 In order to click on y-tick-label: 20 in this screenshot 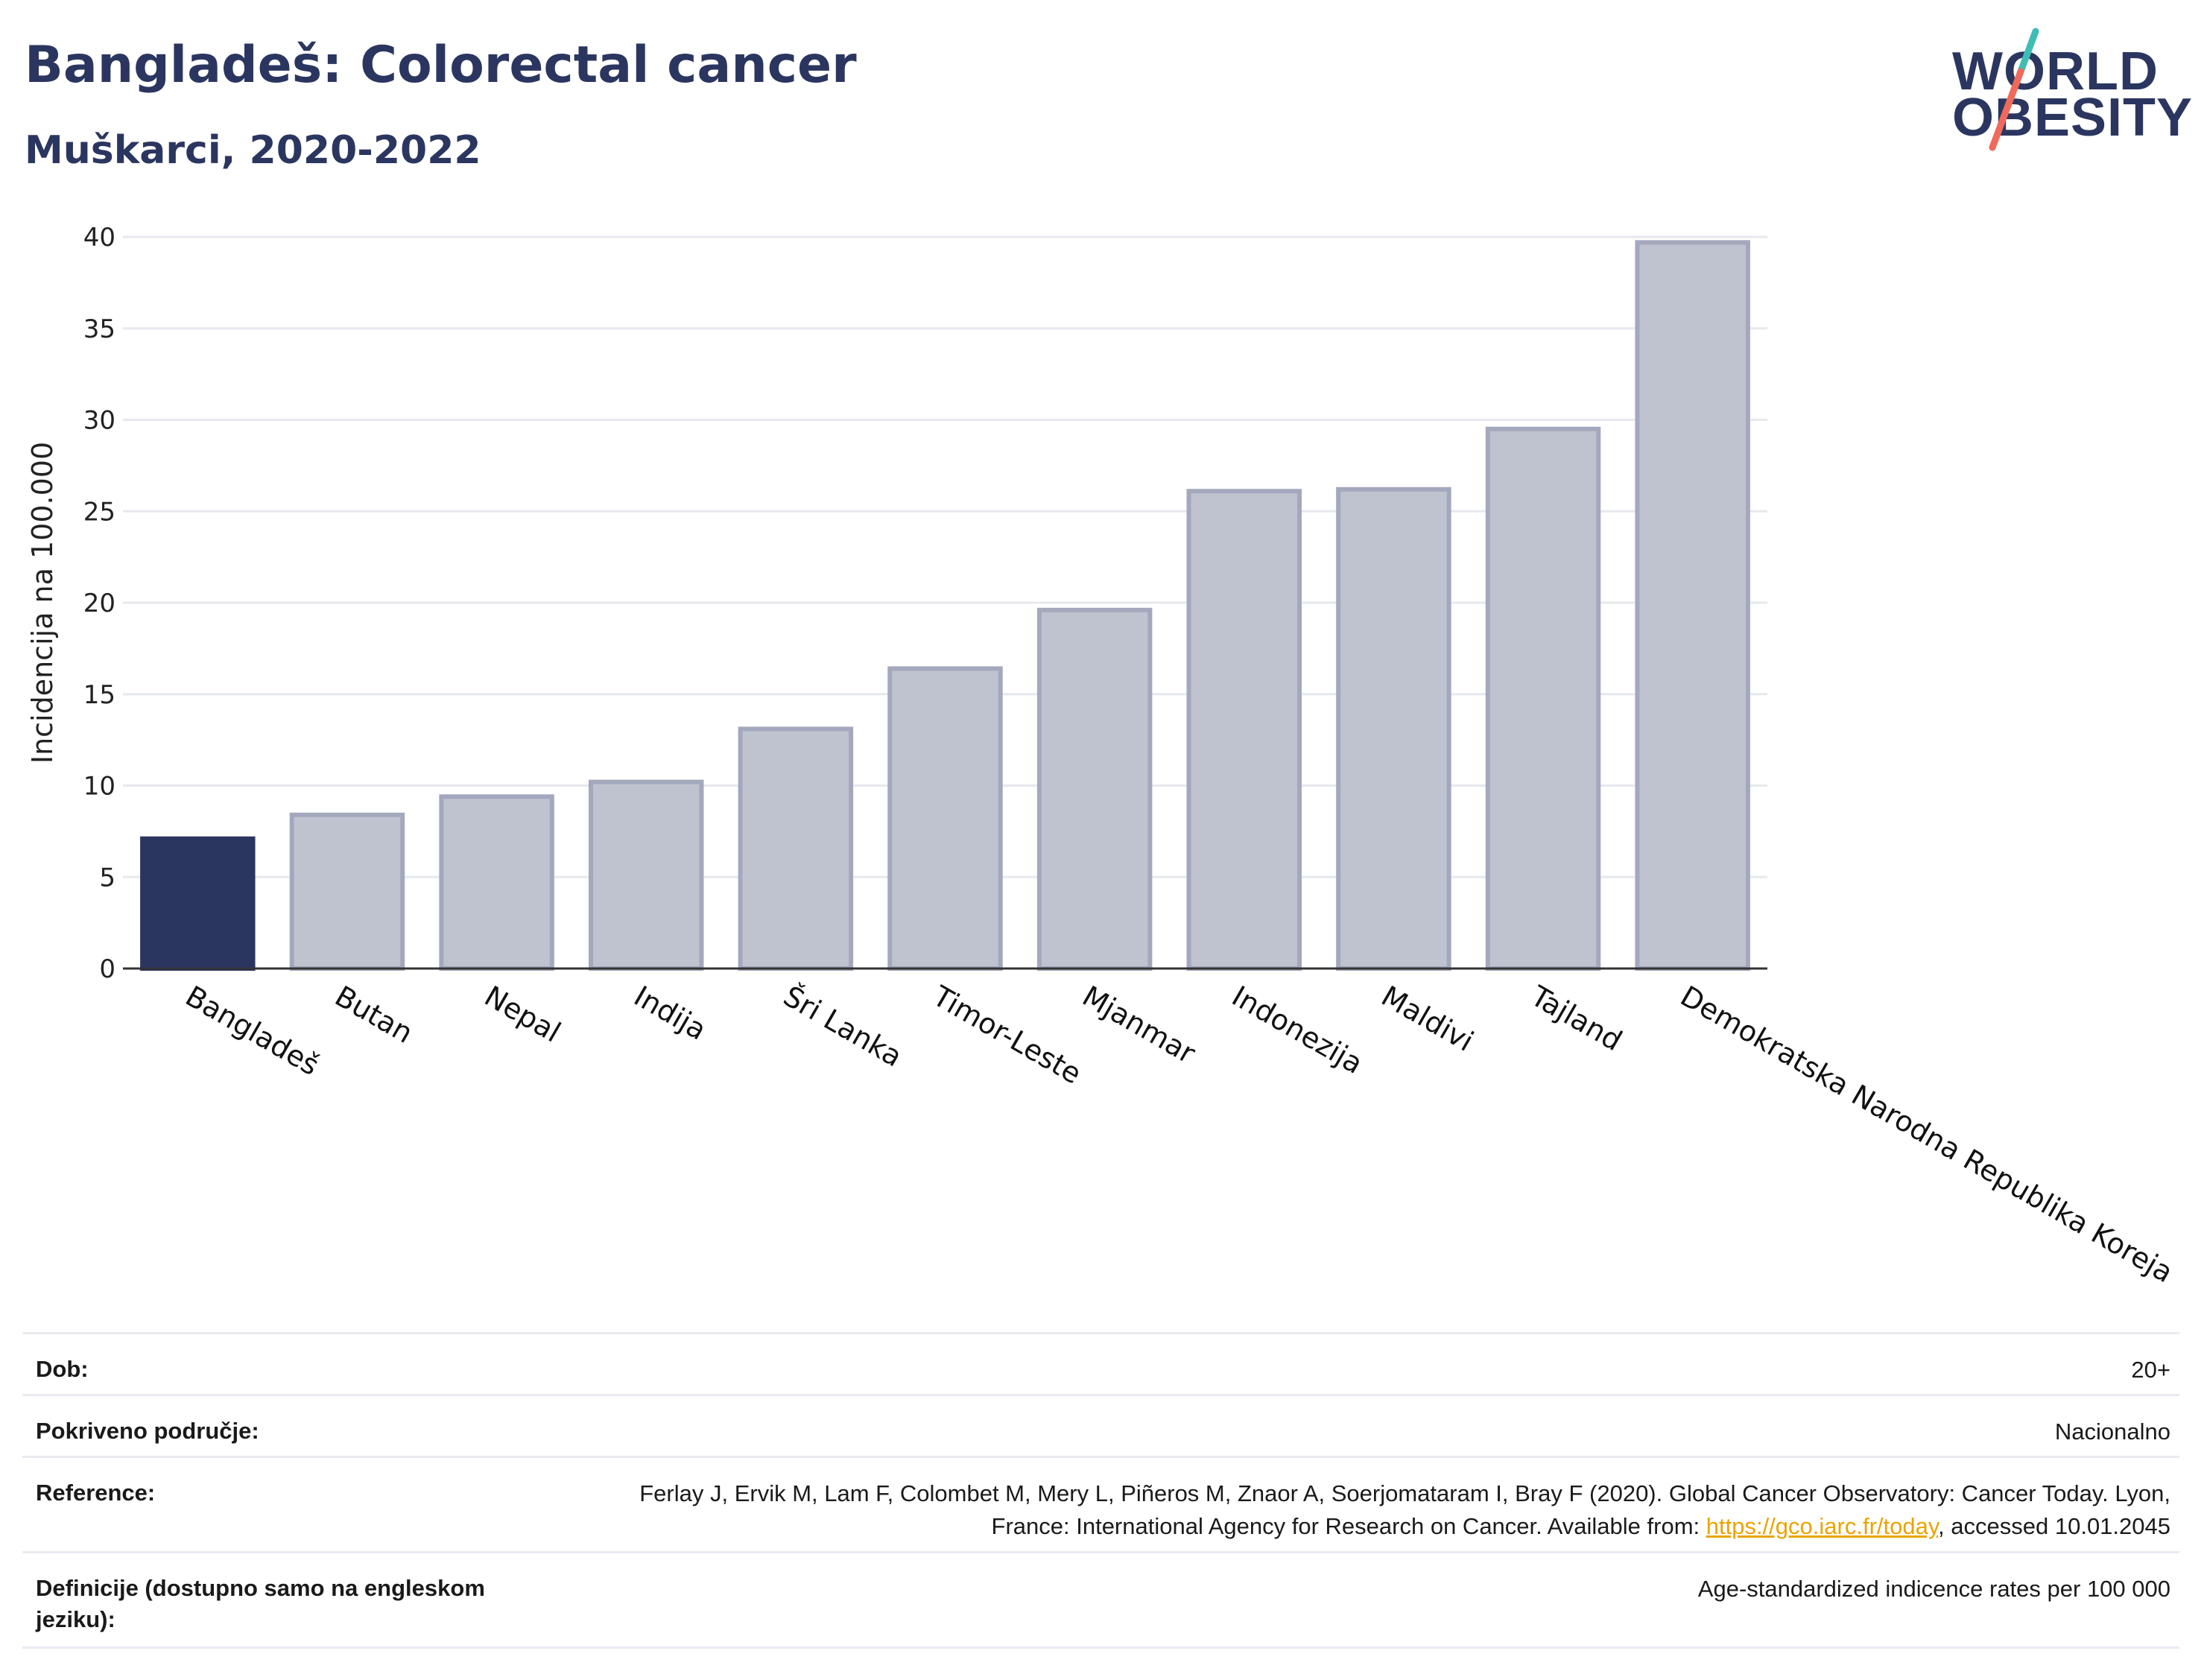, I will do `click(99, 603)`.